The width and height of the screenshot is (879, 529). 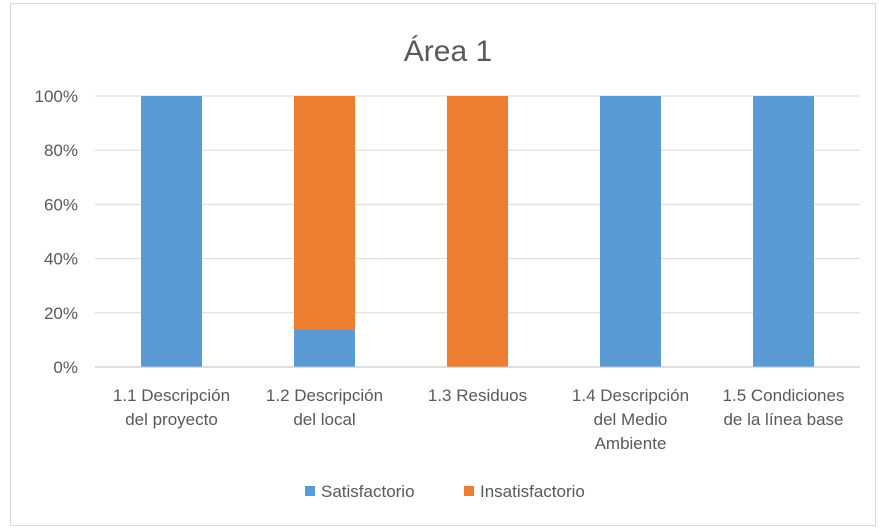 I want to click on legend: Satisfactorio Insatisfactorio, so click(x=445, y=491).